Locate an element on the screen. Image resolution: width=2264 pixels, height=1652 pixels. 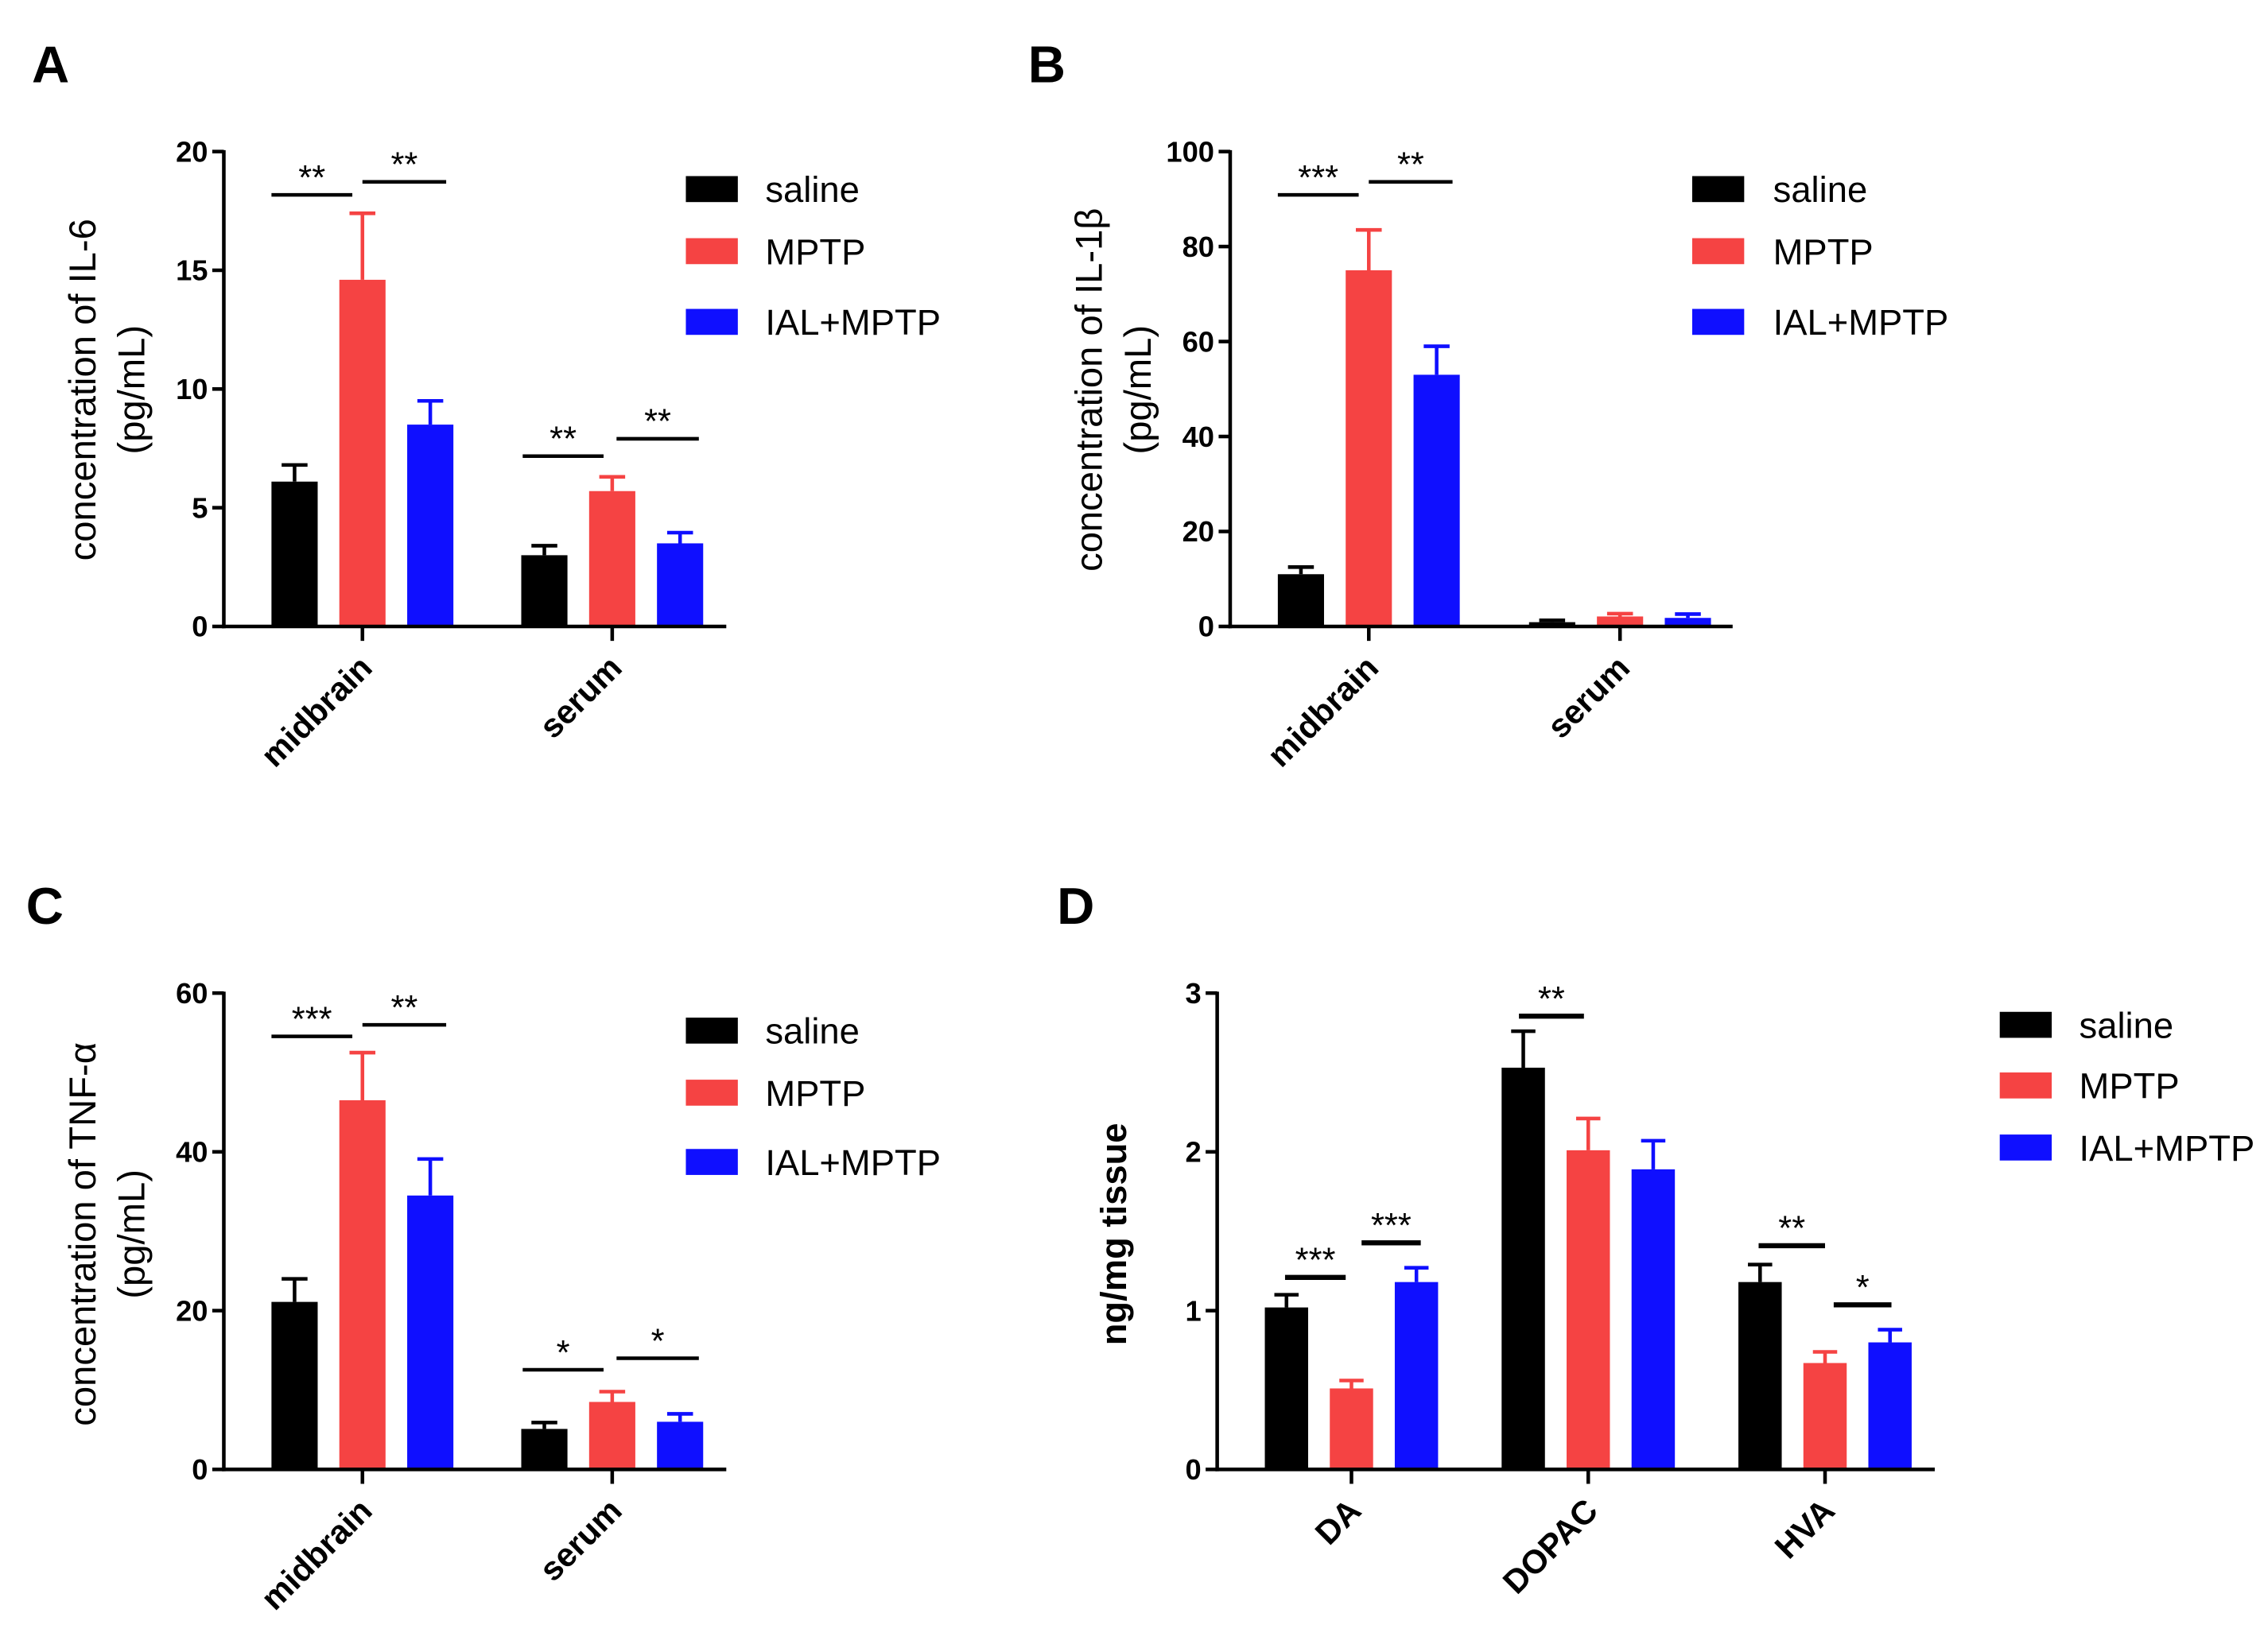
y-tick-label: 60 is located at coordinates (192, 993).